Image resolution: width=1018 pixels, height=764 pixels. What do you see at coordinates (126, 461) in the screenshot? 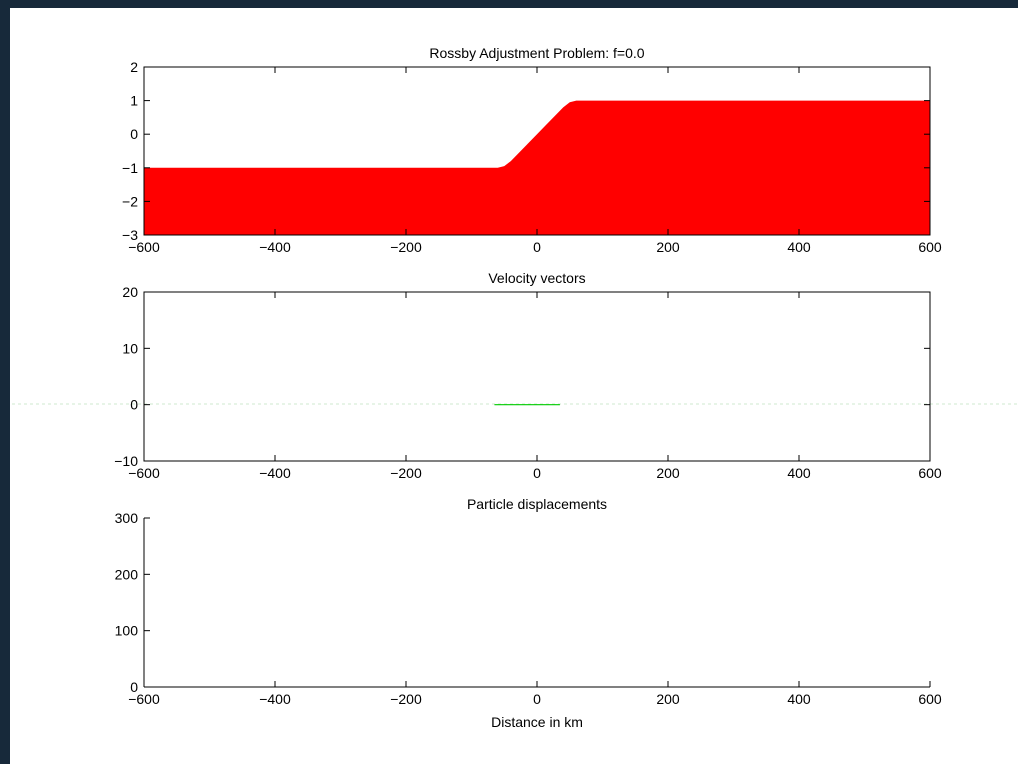
I see `y-tick-label: −10` at bounding box center [126, 461].